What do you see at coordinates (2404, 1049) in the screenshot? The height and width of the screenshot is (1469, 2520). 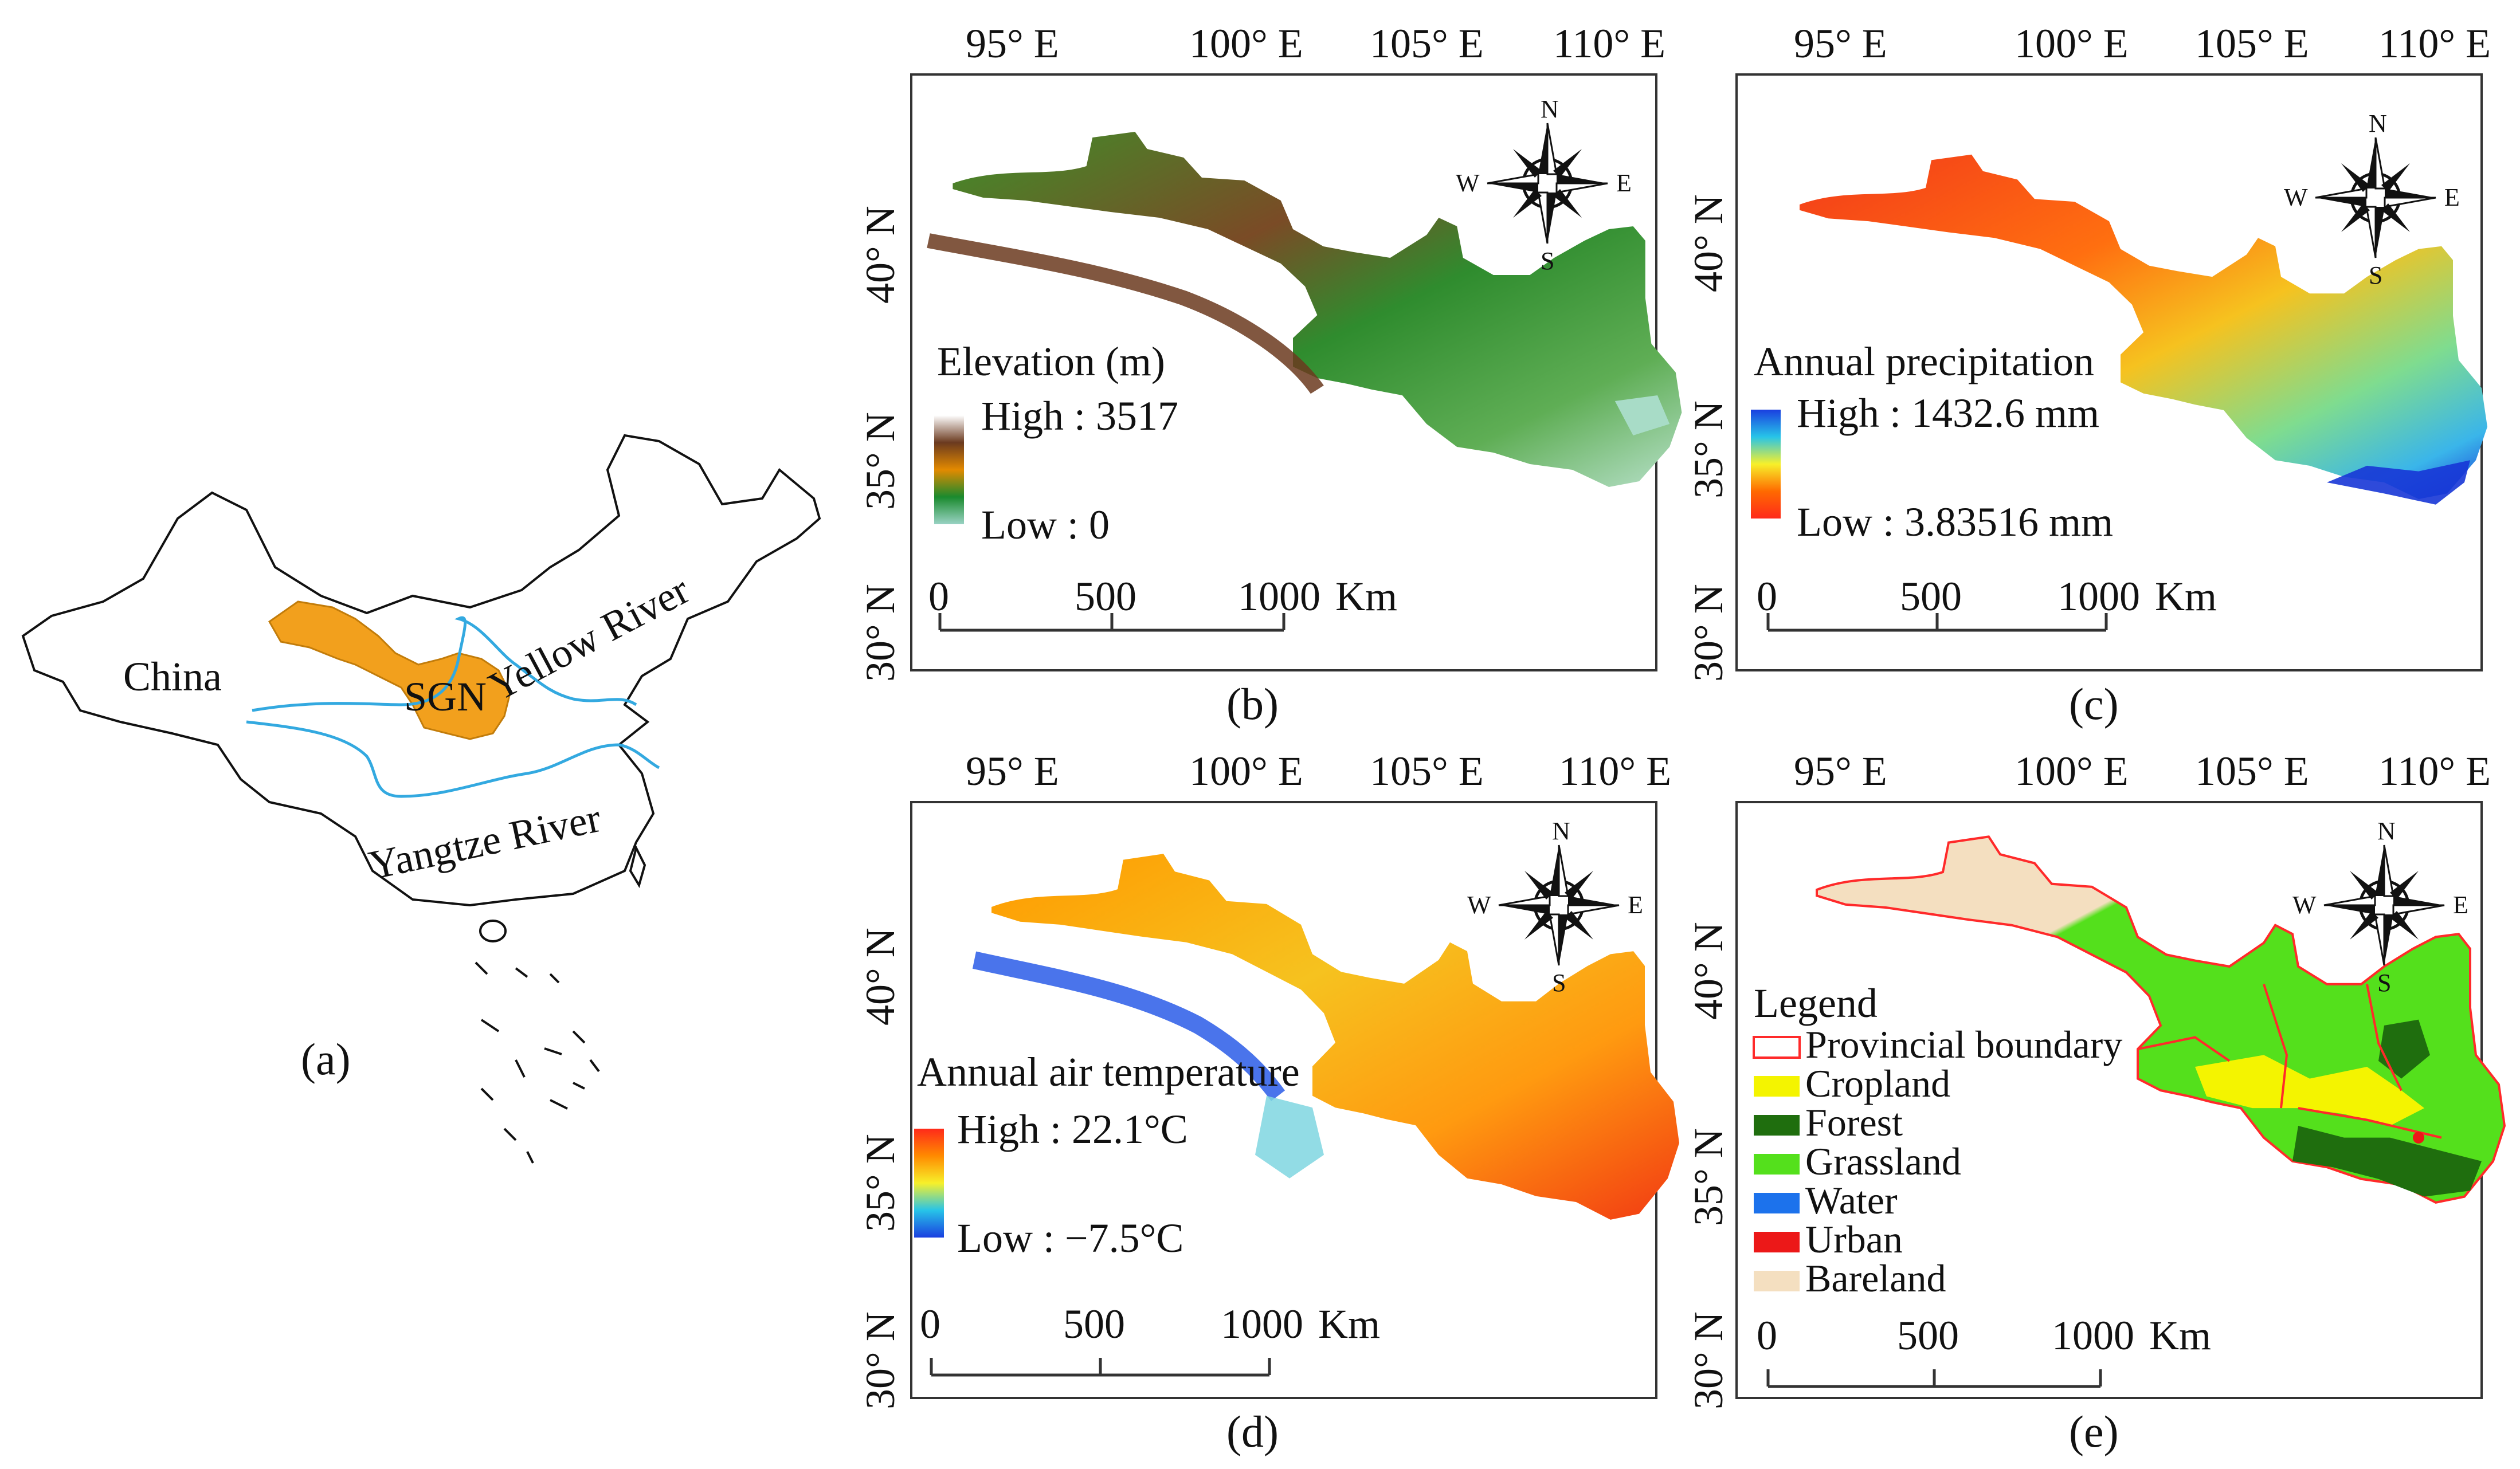 I see `forest-patch-north` at bounding box center [2404, 1049].